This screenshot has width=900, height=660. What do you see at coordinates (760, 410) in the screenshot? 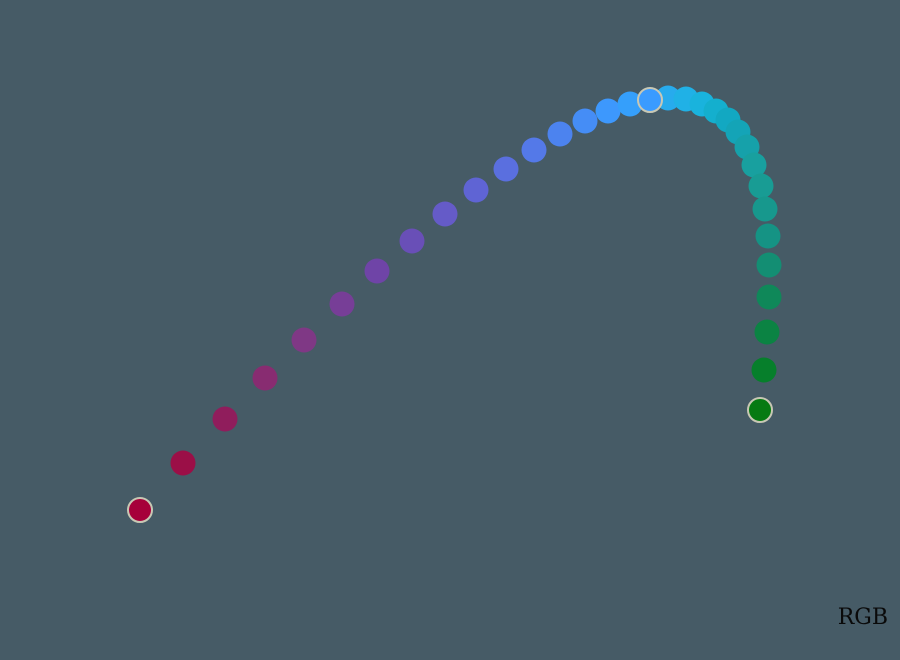
I see `end-color-handle` at bounding box center [760, 410].